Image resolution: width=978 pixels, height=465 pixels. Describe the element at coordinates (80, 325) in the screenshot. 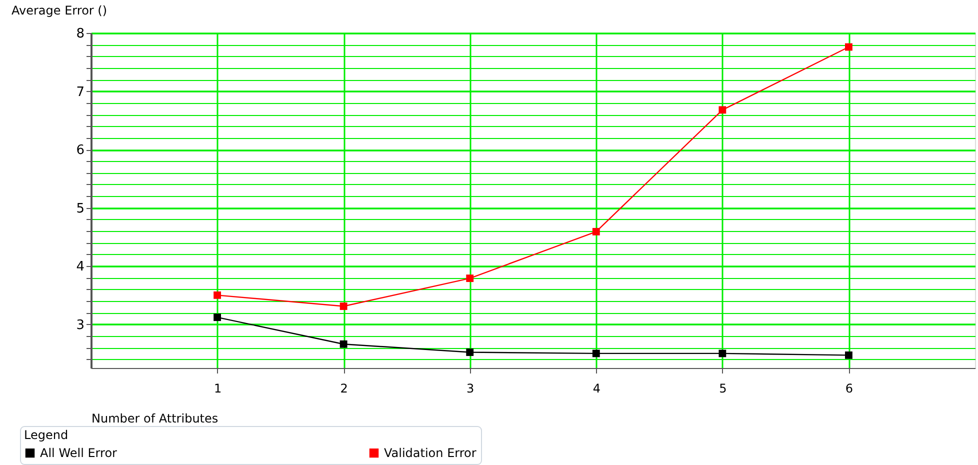

I see `y-tick-label: 3` at that location.